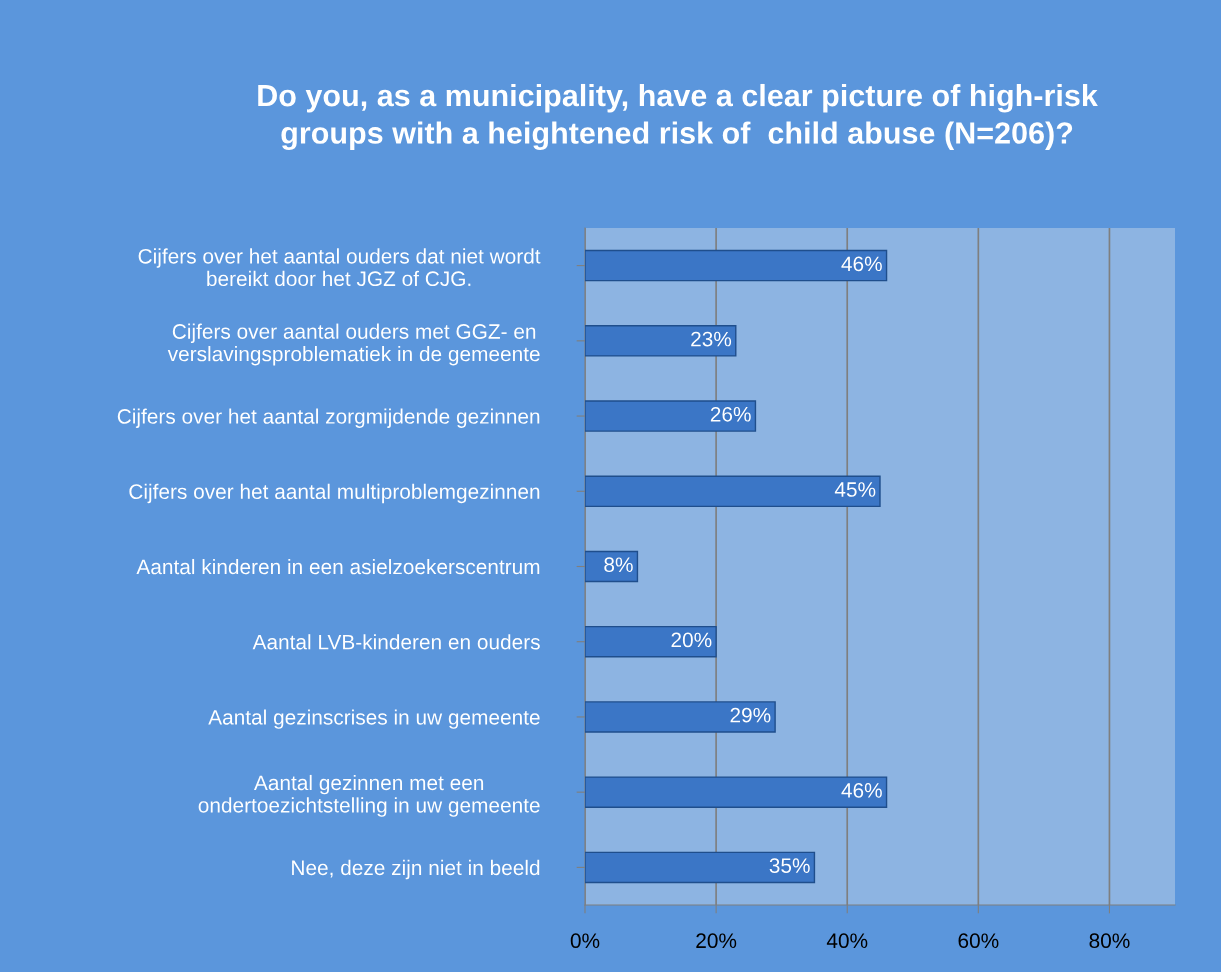 The image size is (1221, 972). What do you see at coordinates (374, 719) in the screenshot?
I see `y-tick-label: Aantal gezinscrises in uw gemeente` at bounding box center [374, 719].